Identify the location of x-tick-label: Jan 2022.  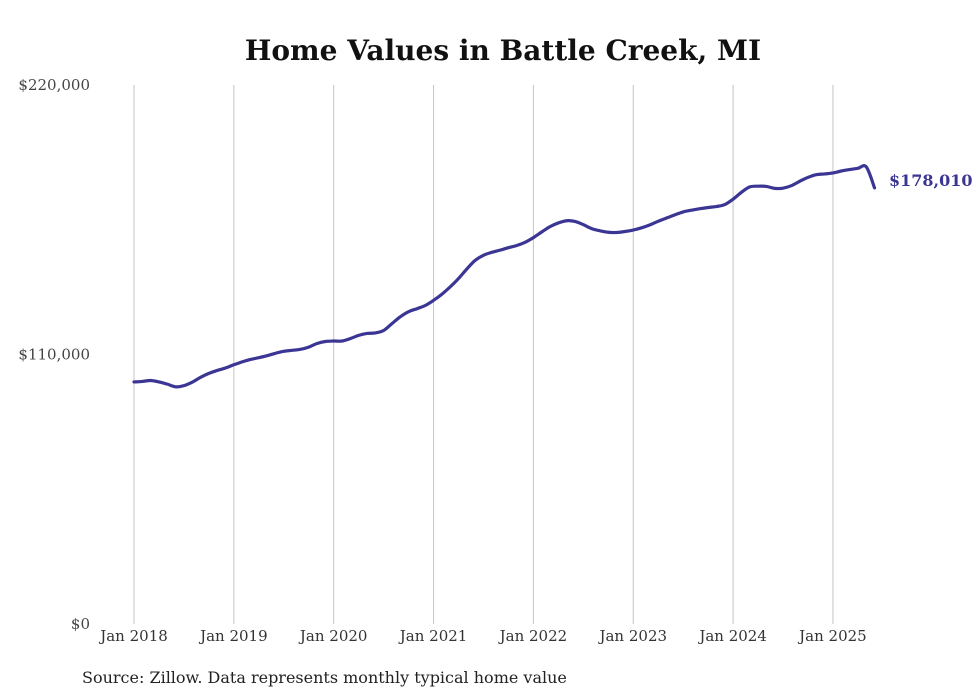
(533, 636).